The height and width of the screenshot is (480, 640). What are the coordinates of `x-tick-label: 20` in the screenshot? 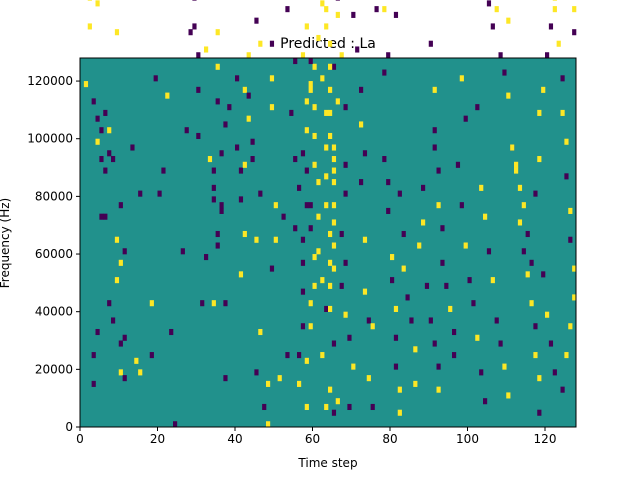 It's located at (157, 439).